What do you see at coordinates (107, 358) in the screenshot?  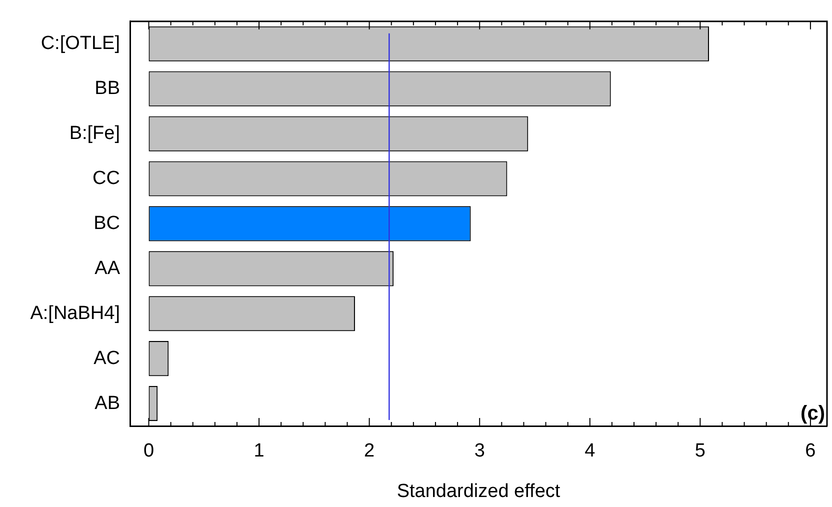 I see `y-tick-label: AC` at bounding box center [107, 358].